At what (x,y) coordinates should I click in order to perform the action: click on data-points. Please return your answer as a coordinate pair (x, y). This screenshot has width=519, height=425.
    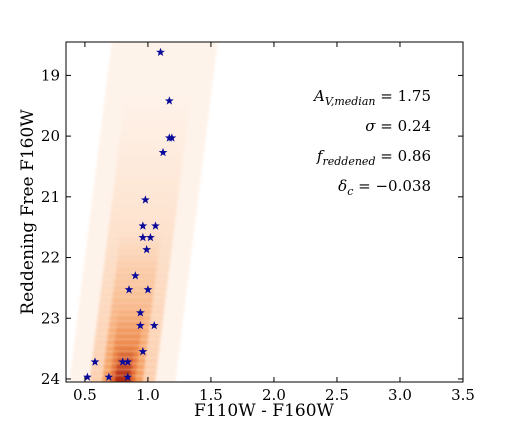
    Looking at the image, I should click on (130, 214).